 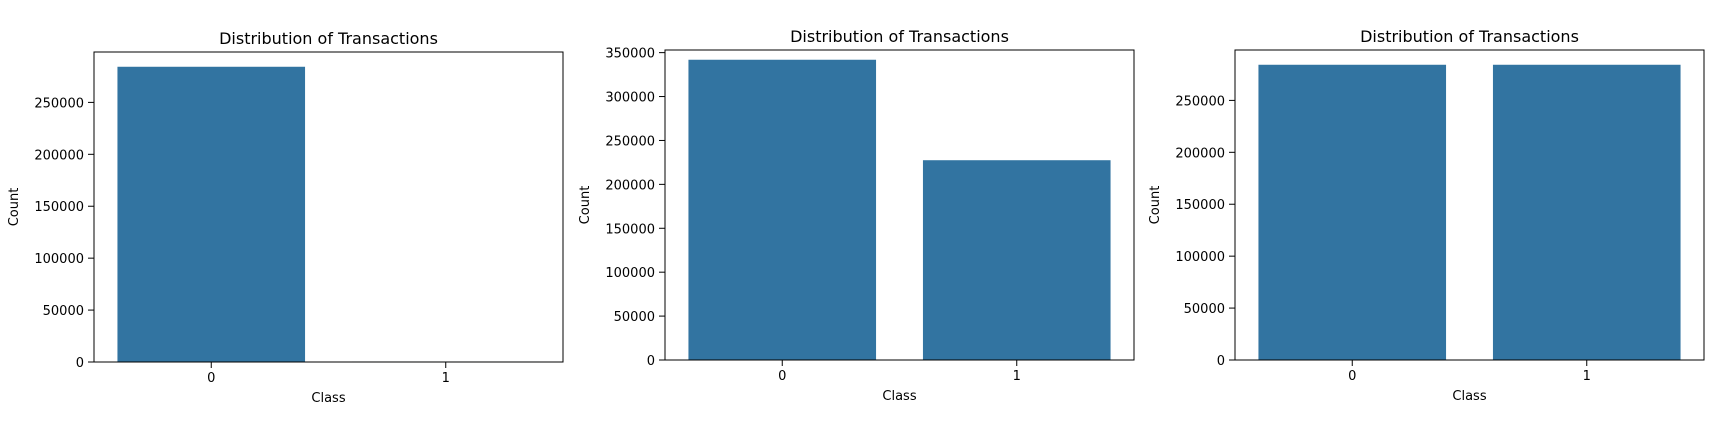 What do you see at coordinates (630, 54) in the screenshot?
I see `y-tick-label: 350000` at bounding box center [630, 54].